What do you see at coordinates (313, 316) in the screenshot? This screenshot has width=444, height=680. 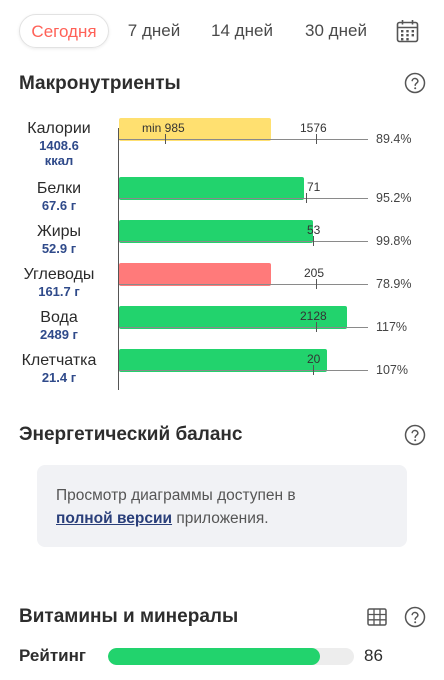 I see `macro-target-label: 2128` at bounding box center [313, 316].